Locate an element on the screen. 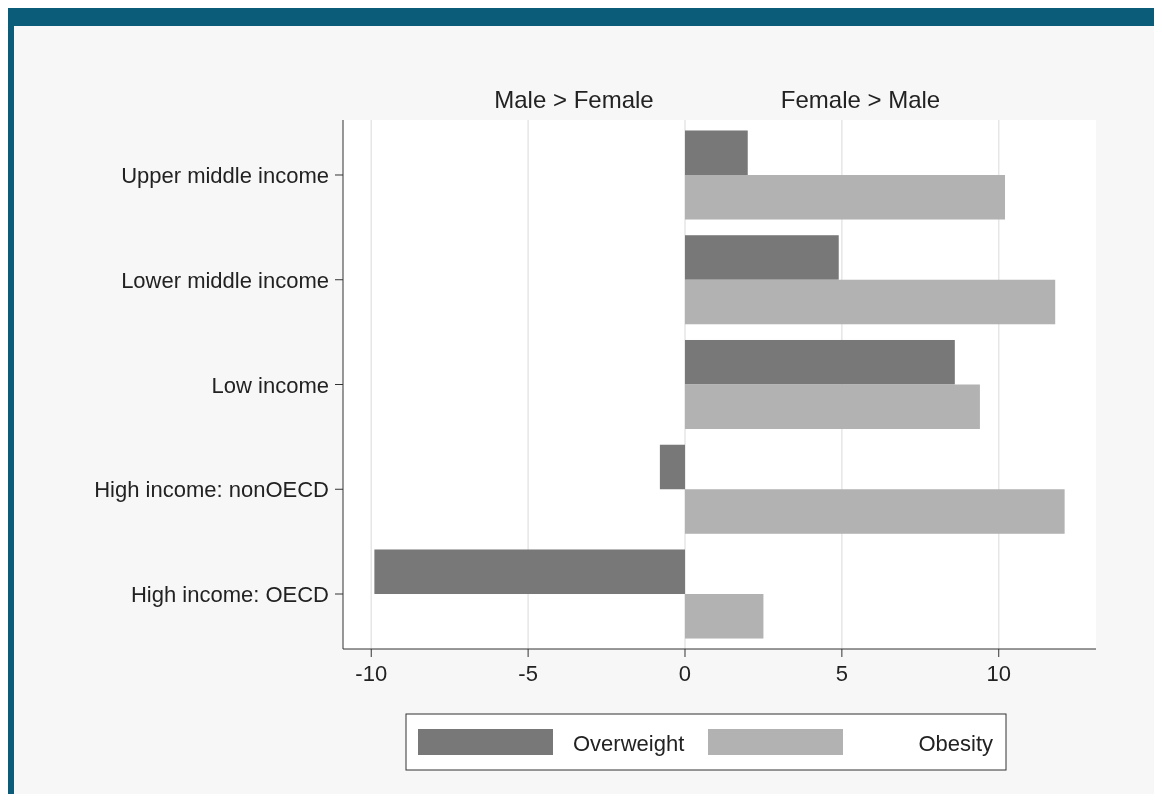 Image resolution: width=1162 pixels, height=802 pixels. y-tick-label: High income: nonOECD is located at coordinates (211, 490).